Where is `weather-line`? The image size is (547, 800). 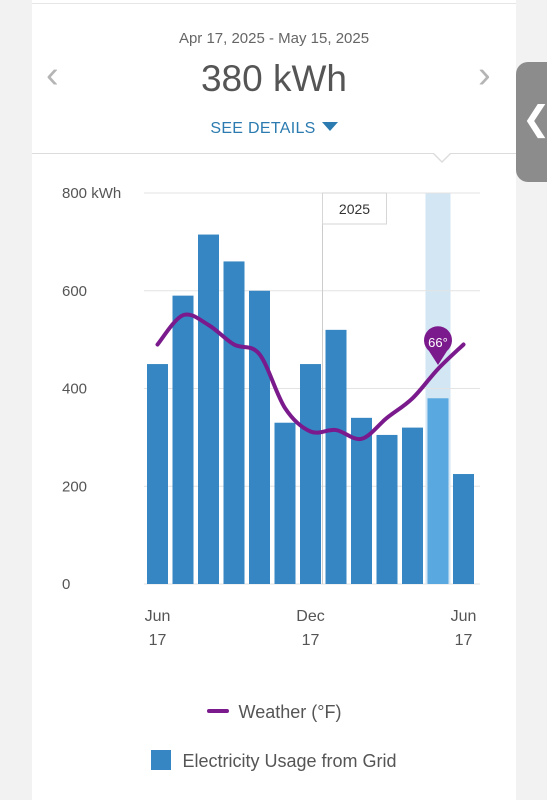 weather-line is located at coordinates (310, 377).